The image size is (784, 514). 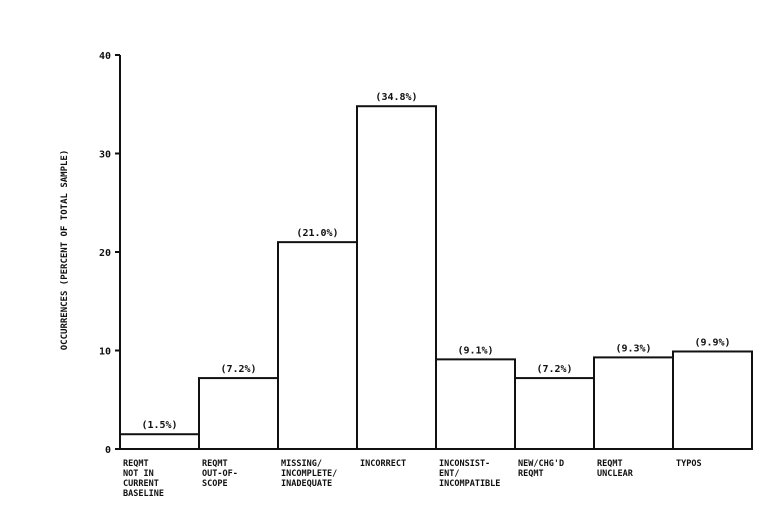 What do you see at coordinates (108, 450) in the screenshot?
I see `y-tick-label: 0` at bounding box center [108, 450].